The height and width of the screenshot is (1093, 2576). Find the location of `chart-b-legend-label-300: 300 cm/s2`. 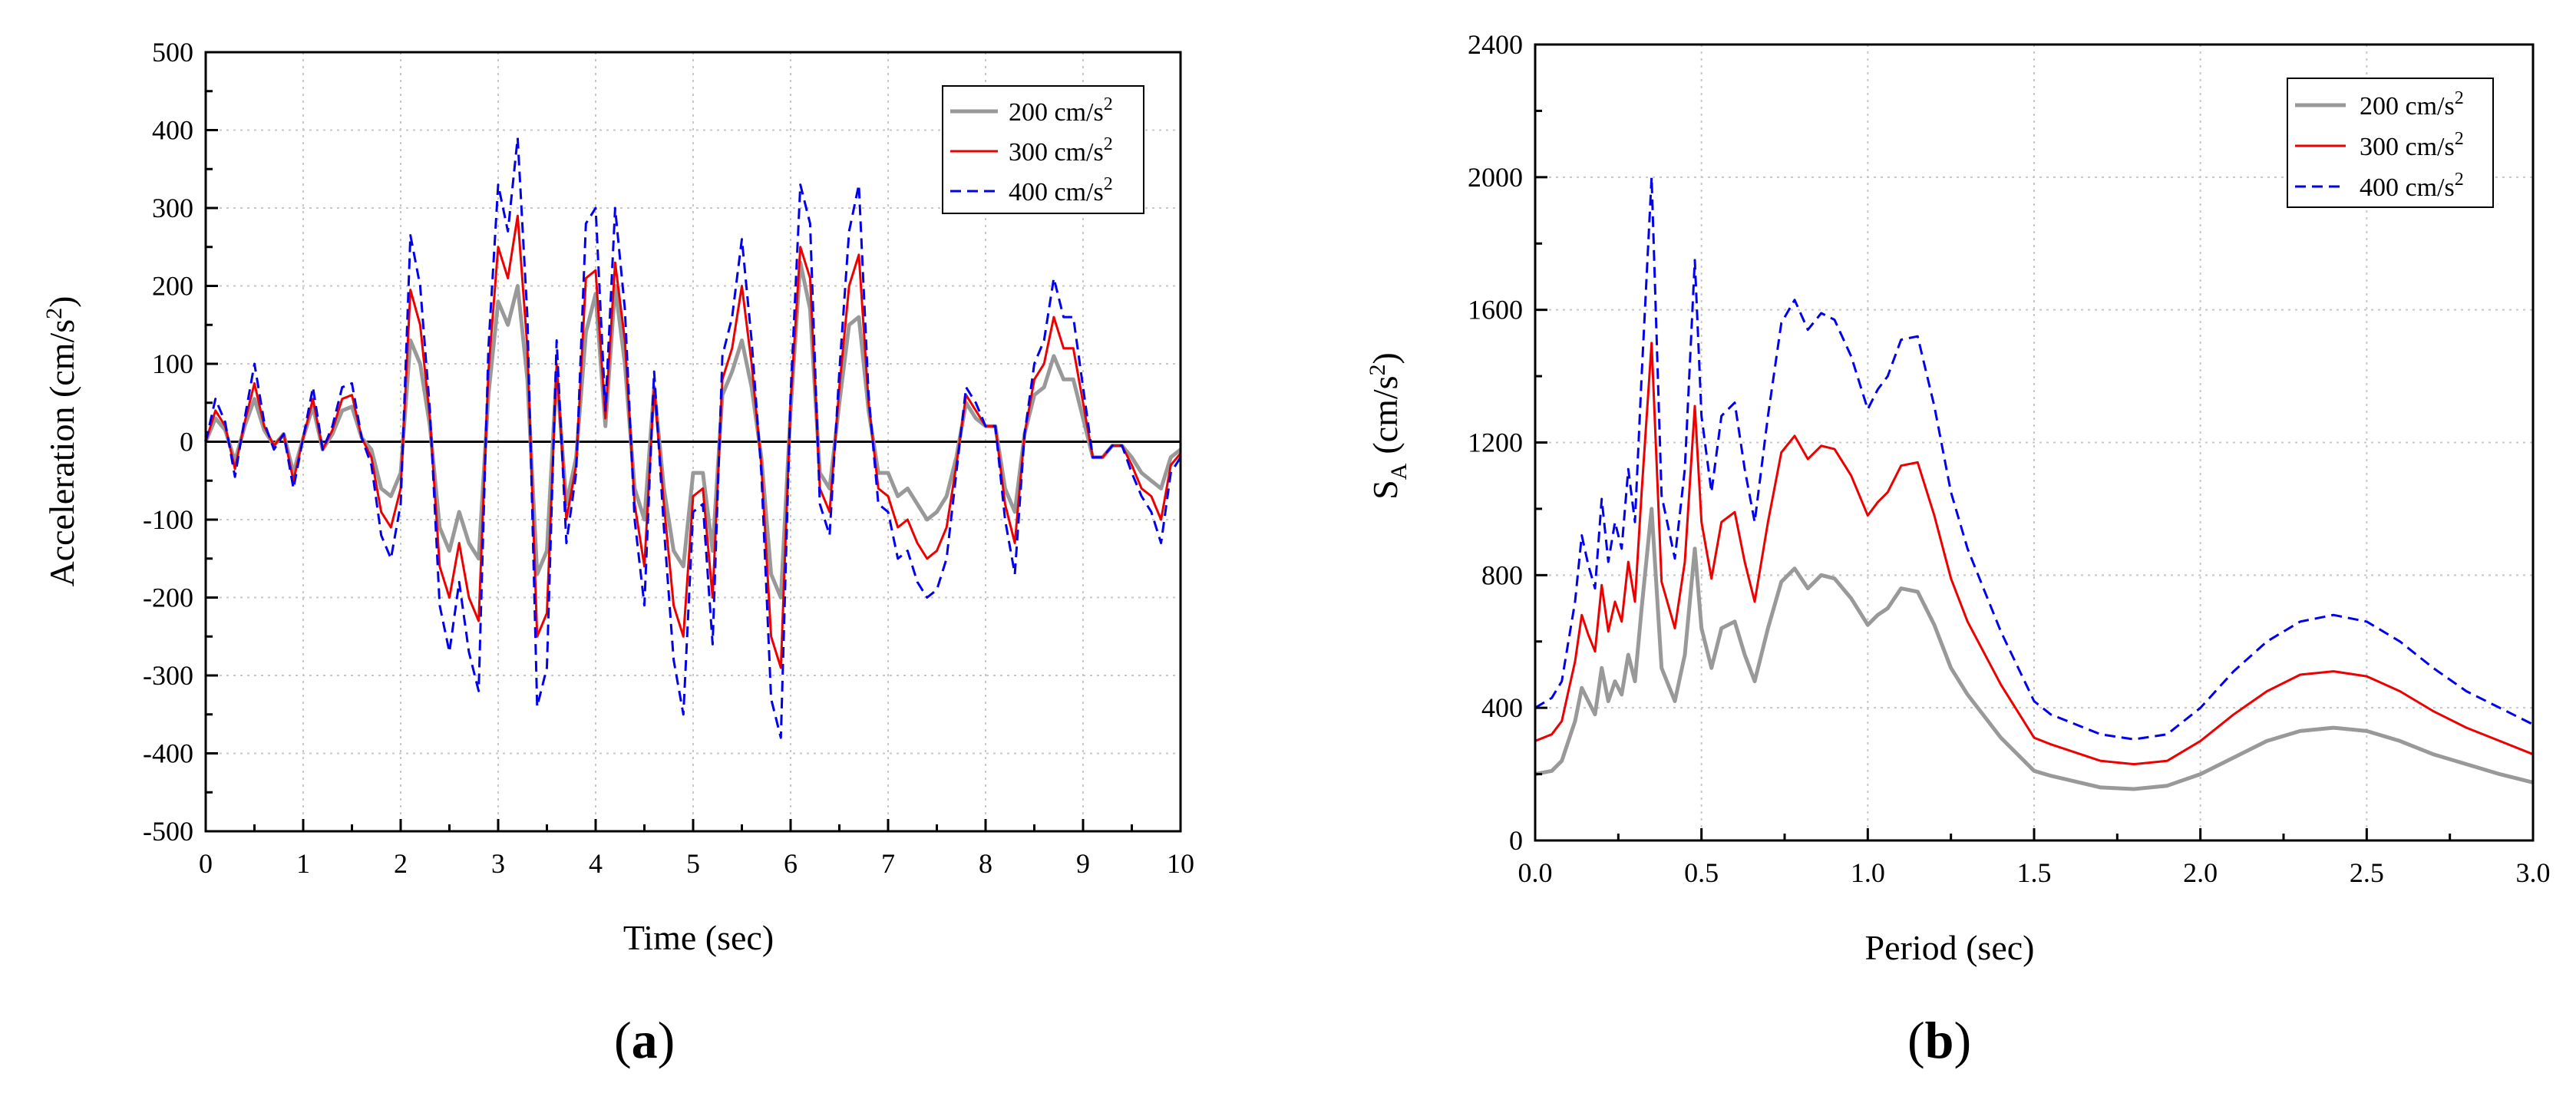

chart-b-legend-label-300: 300 cm/s2 is located at coordinates (2412, 145).